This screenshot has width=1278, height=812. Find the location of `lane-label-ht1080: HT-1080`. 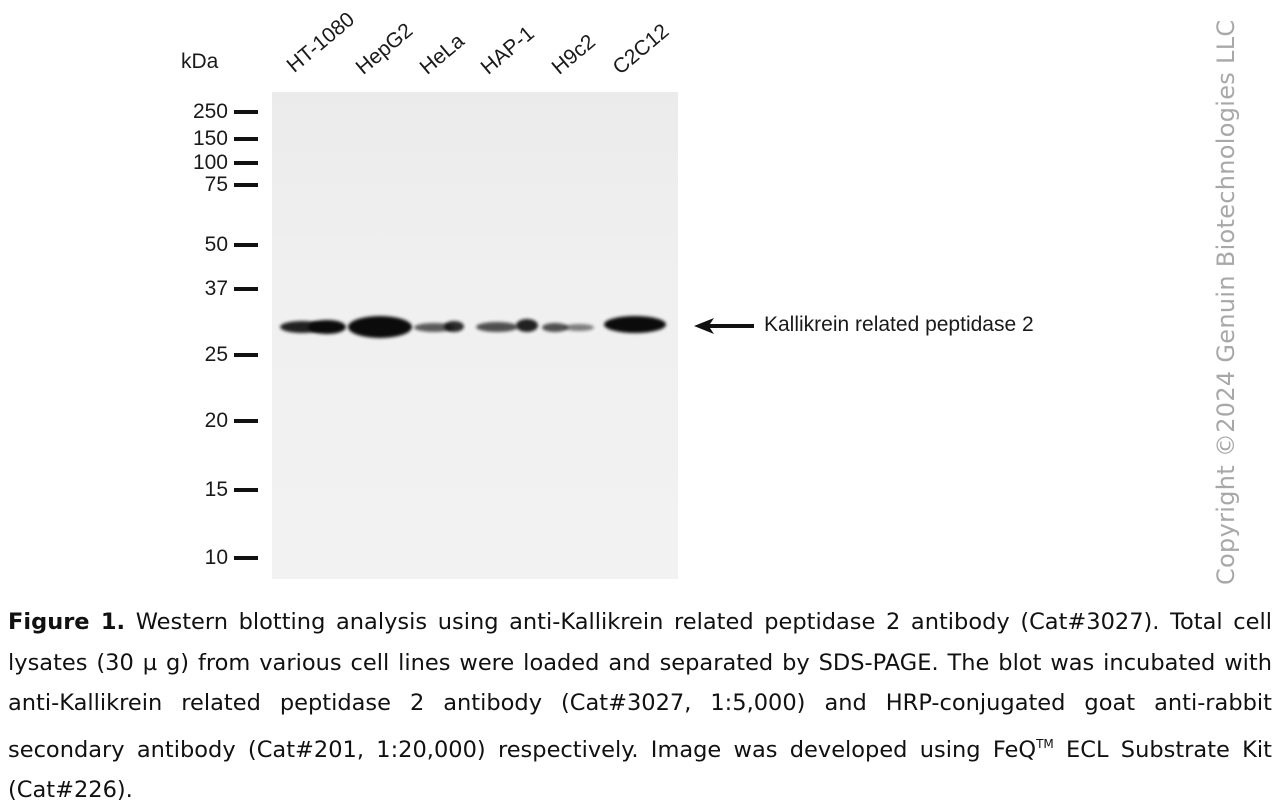

lane-label-ht1080: HT-1080 is located at coordinates (321, 42).